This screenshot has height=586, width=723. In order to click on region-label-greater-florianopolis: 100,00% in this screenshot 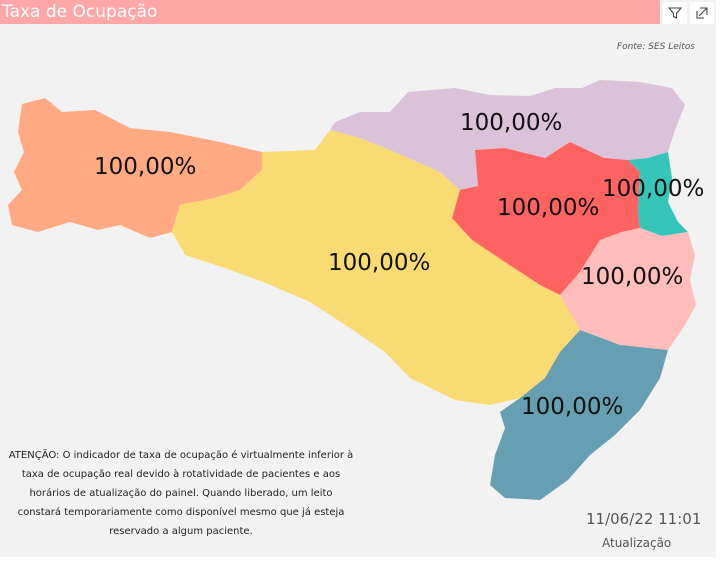, I will do `click(632, 277)`.